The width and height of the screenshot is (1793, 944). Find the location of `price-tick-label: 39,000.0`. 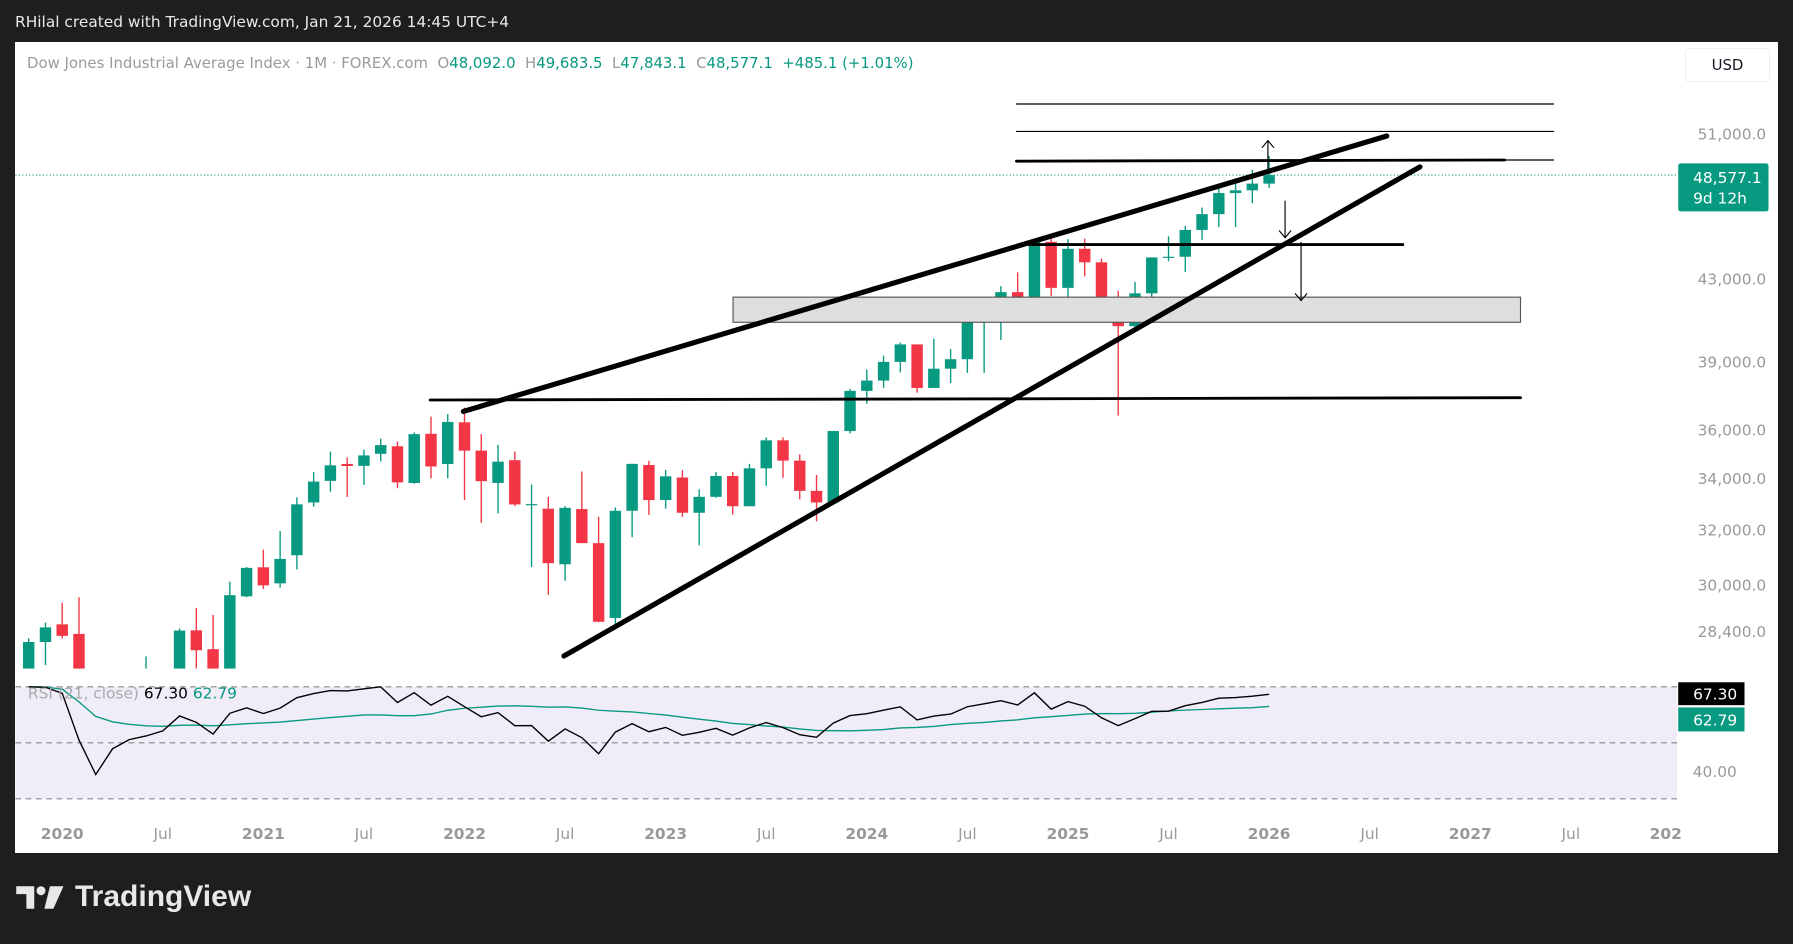

price-tick-label: 39,000.0 is located at coordinates (1732, 363).